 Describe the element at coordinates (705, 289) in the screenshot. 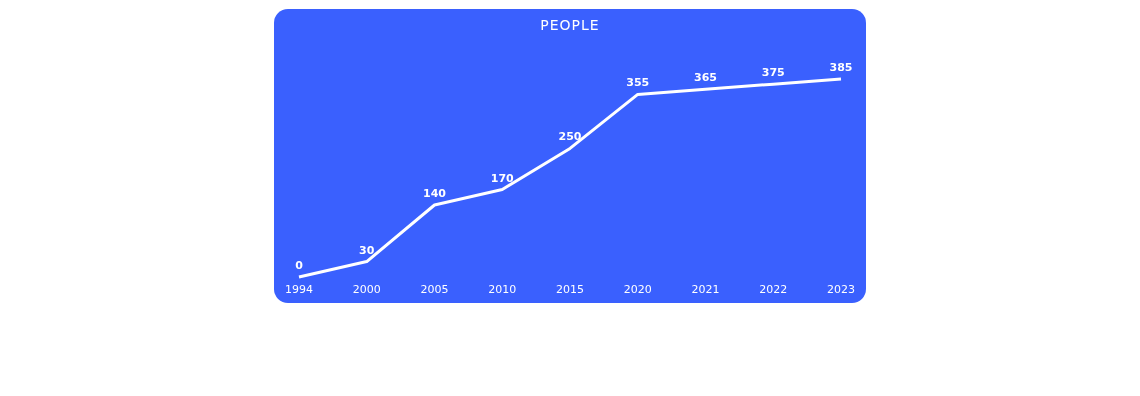

I see `x-tick-label: 2021` at that location.